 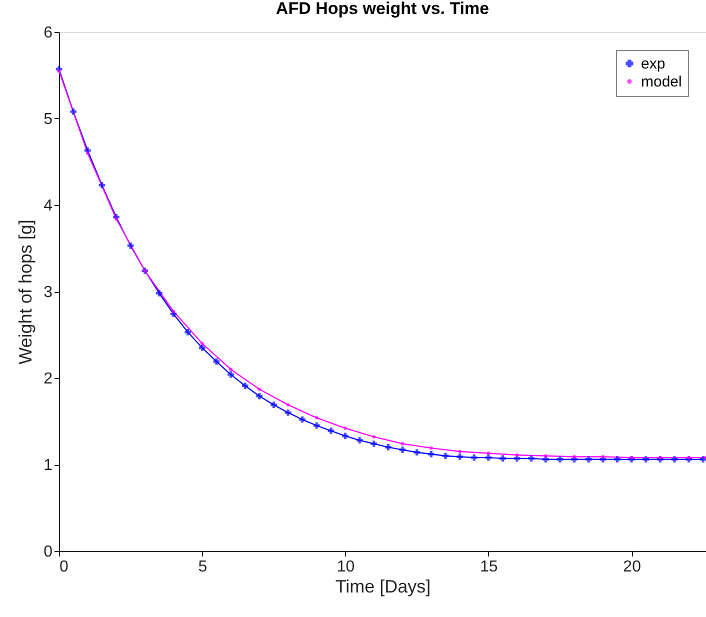 What do you see at coordinates (64, 567) in the screenshot?
I see `x-tick-label: 0` at bounding box center [64, 567].